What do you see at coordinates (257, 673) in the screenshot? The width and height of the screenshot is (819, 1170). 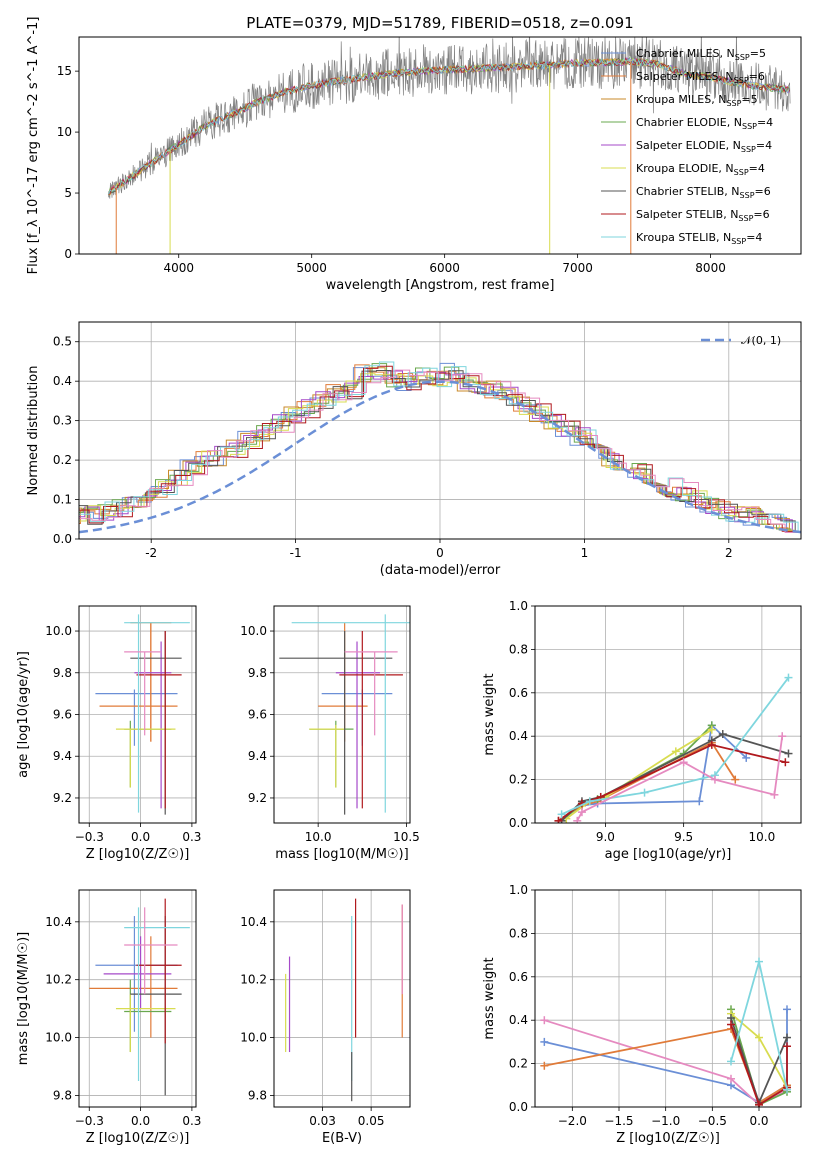 I see `age-vs-mass-ytick-label-3: 9.8` at bounding box center [257, 673].